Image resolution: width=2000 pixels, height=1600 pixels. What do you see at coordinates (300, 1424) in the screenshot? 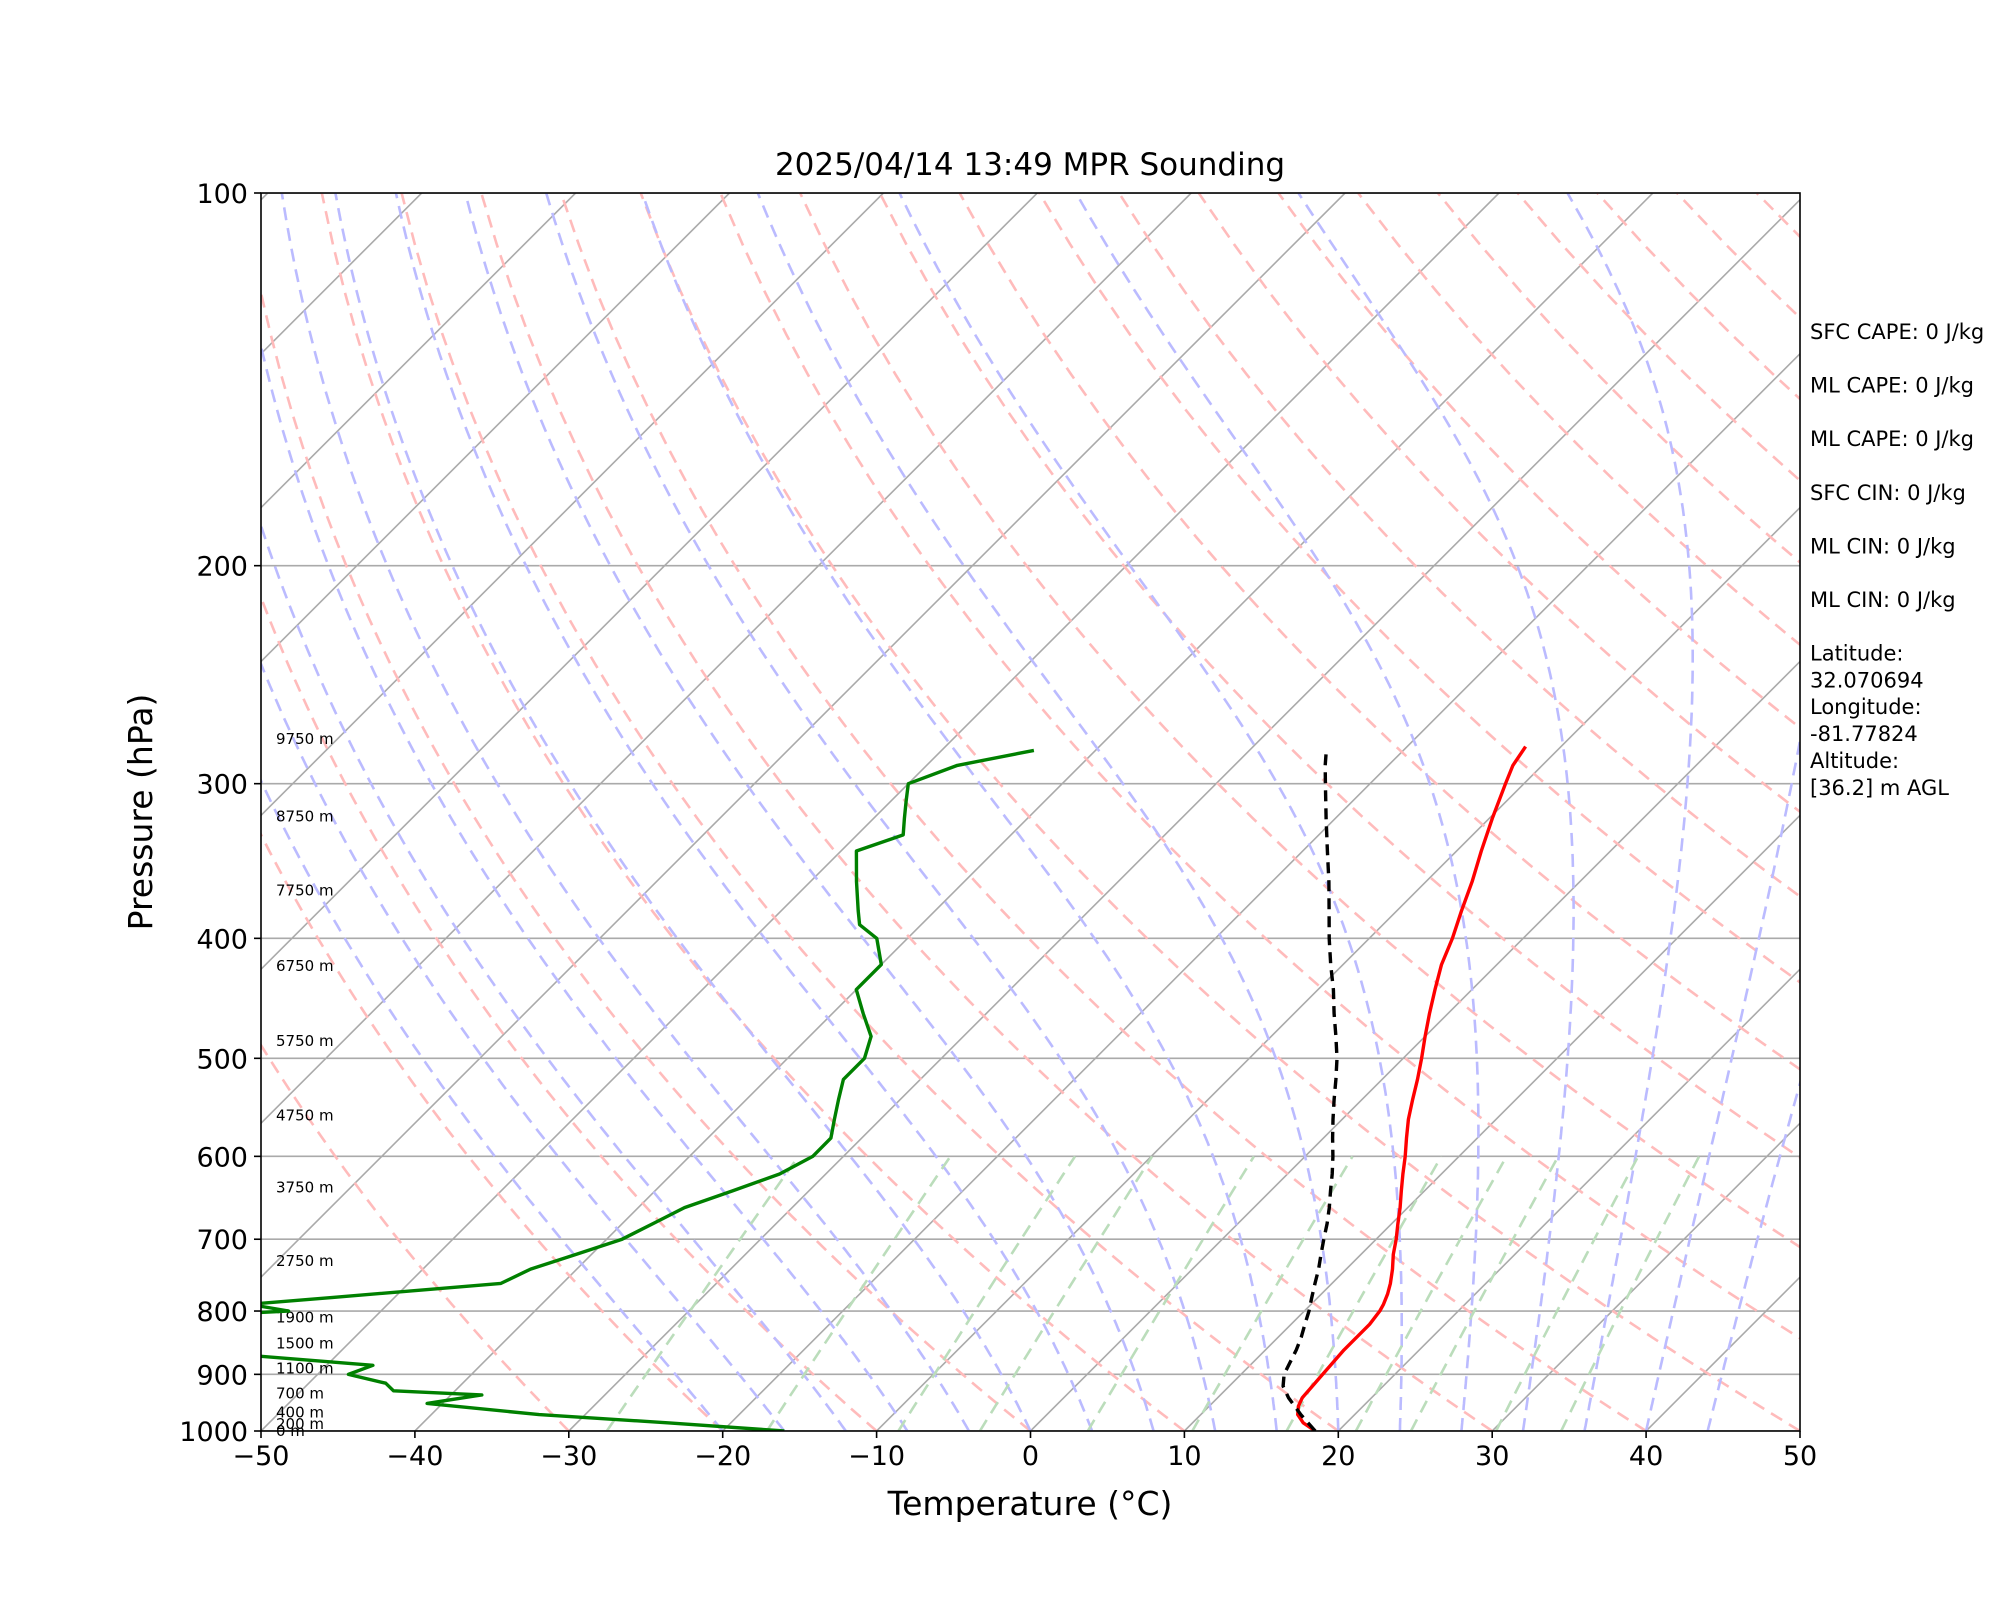
I see `height-label: 200 m` at bounding box center [300, 1424].